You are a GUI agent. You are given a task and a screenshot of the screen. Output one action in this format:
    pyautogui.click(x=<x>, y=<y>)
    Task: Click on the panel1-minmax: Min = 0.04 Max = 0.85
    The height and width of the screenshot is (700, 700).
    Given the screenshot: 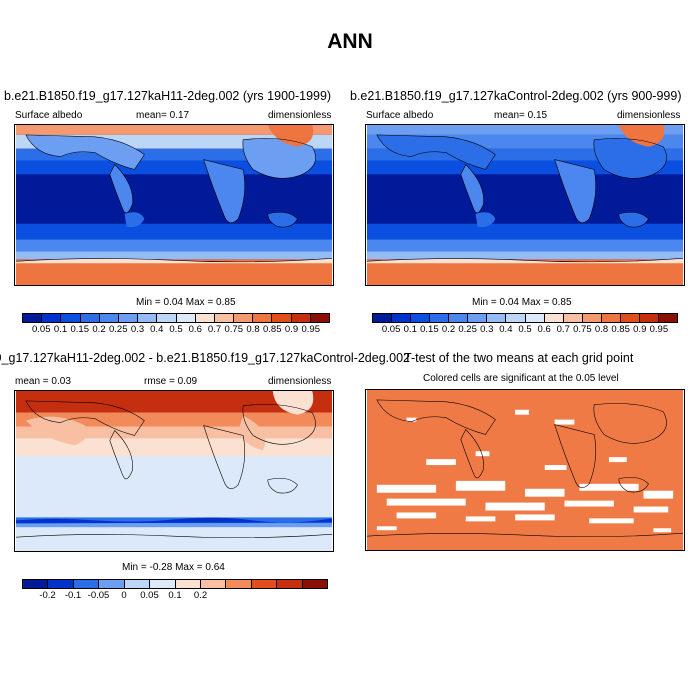 What is the action you would take?
    pyautogui.click(x=186, y=302)
    